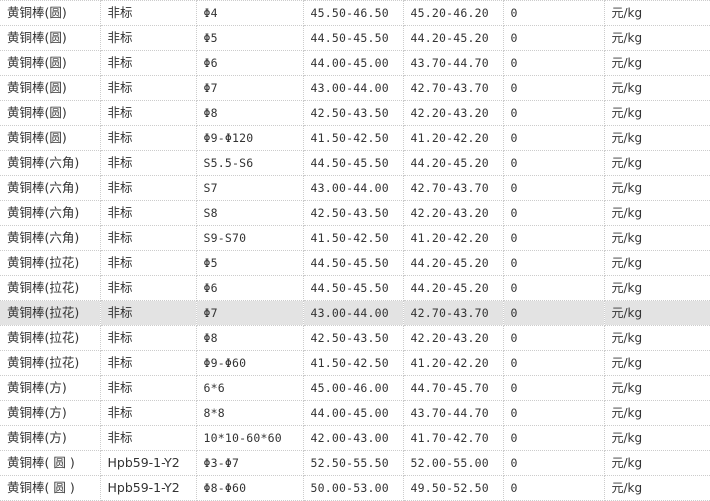 The width and height of the screenshot is (710, 501). What do you see at coordinates (453, 13) in the screenshot?
I see `cell-price_high: 45.20-46.20` at bounding box center [453, 13].